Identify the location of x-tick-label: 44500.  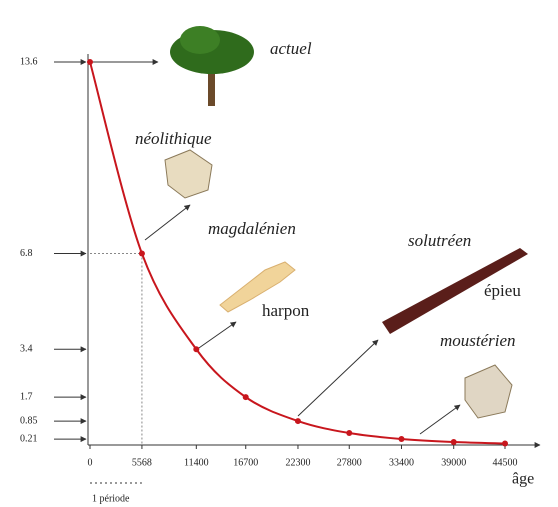
(505, 462).